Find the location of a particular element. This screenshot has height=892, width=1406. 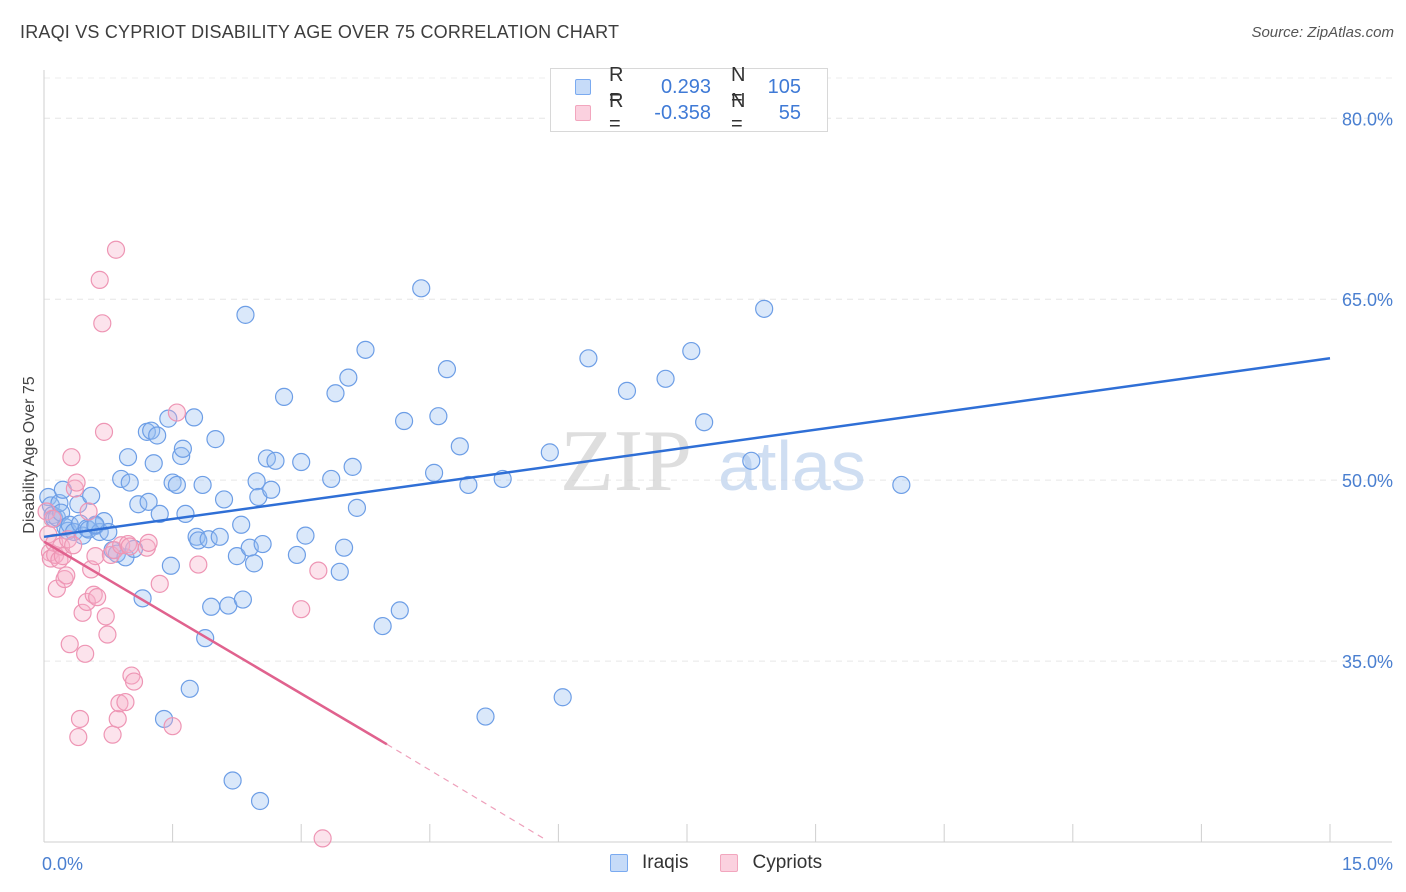

series-legend: Iraqis Cypriots is located at coordinates (732, 863).